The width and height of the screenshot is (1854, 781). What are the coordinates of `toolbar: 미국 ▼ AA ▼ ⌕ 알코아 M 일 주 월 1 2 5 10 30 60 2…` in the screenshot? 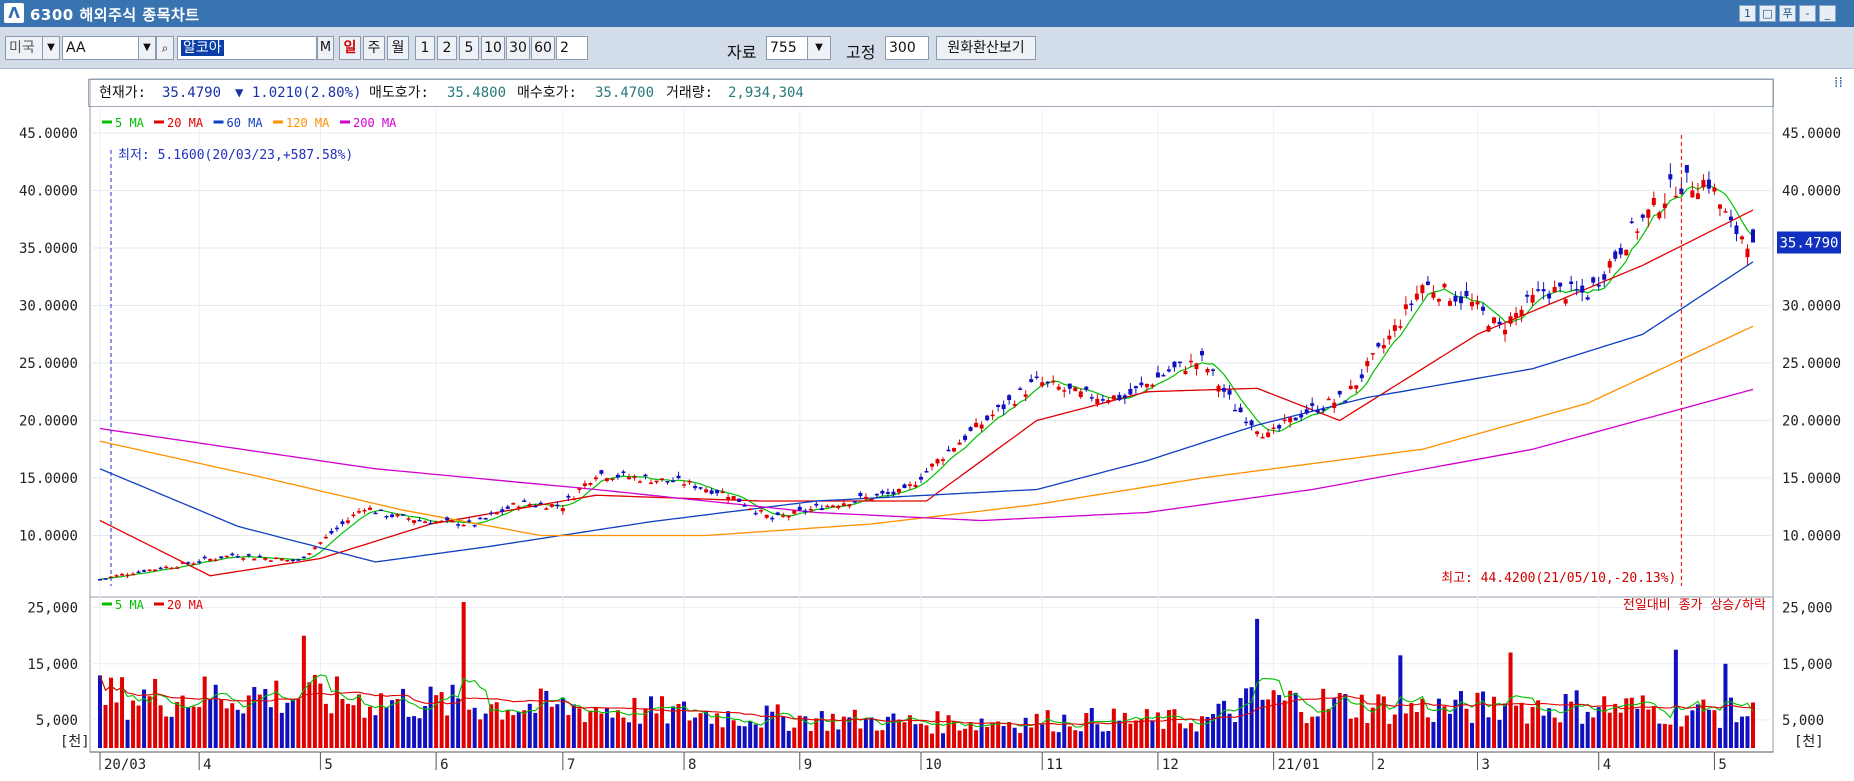 It's located at (927, 48).